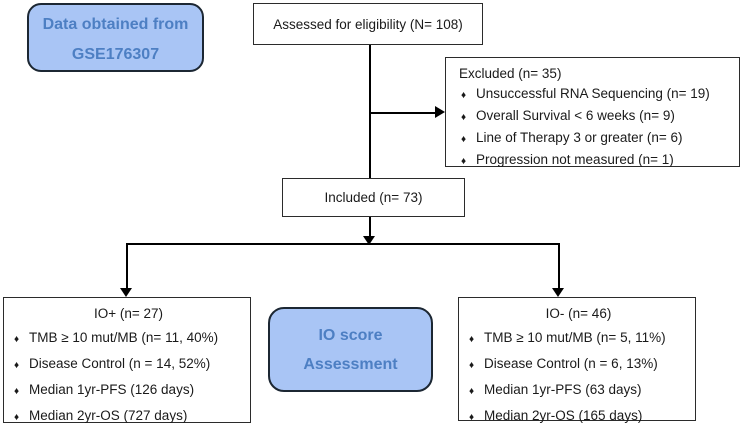 This screenshot has height=429, width=746. I want to click on excluded-item-text: Progression not measured (n= 1), so click(575, 159).